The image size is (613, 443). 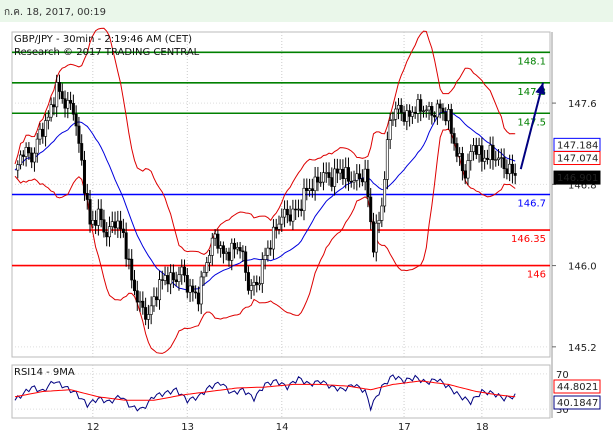 I want to click on price-level-label: 146.7, so click(x=531, y=204).